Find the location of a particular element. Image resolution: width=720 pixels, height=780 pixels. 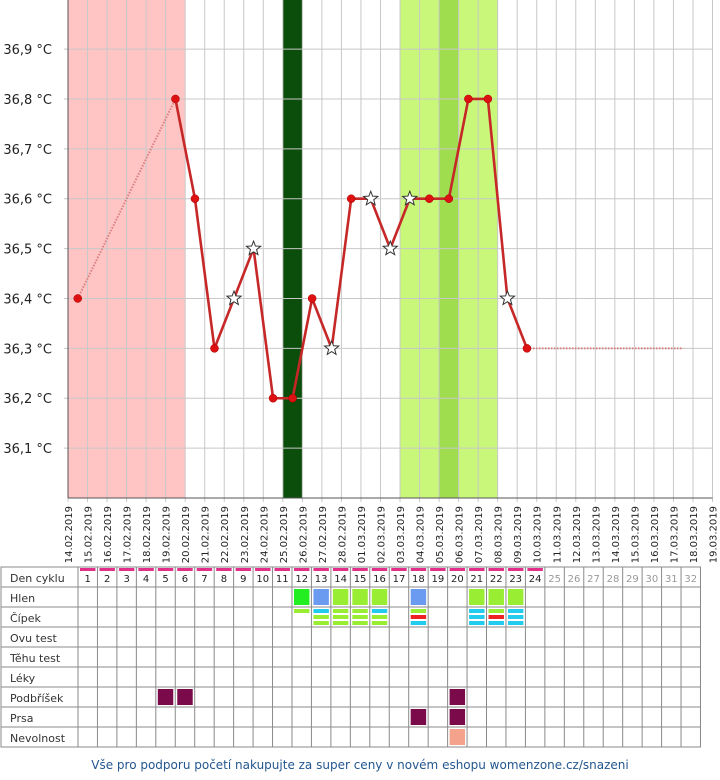

cycle-day-number: 29 is located at coordinates (632, 579).